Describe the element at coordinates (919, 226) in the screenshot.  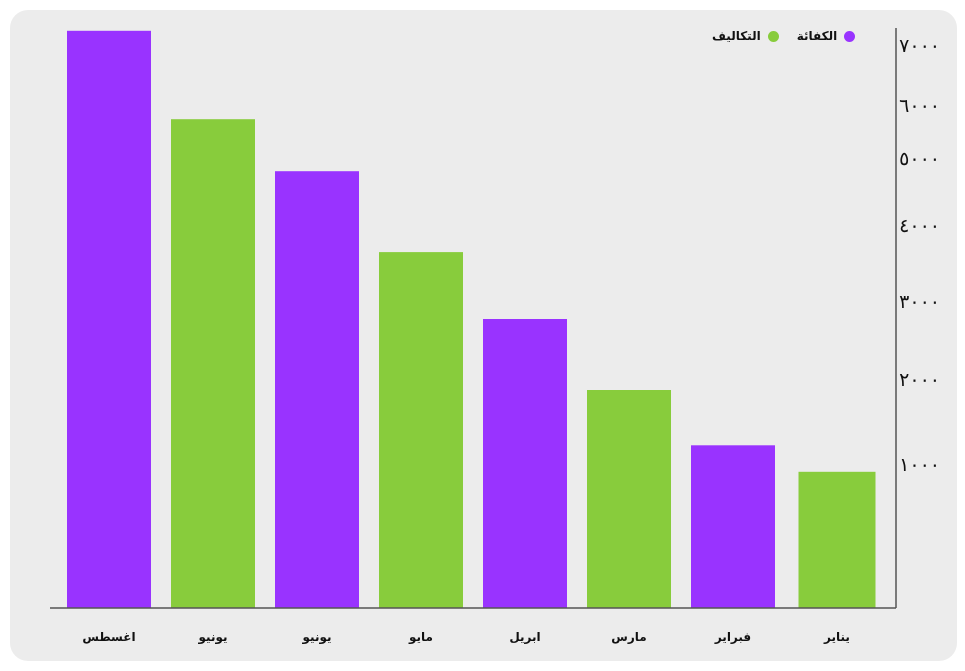
I see `y-tick-label-4000: ٤٠٠٠` at that location.